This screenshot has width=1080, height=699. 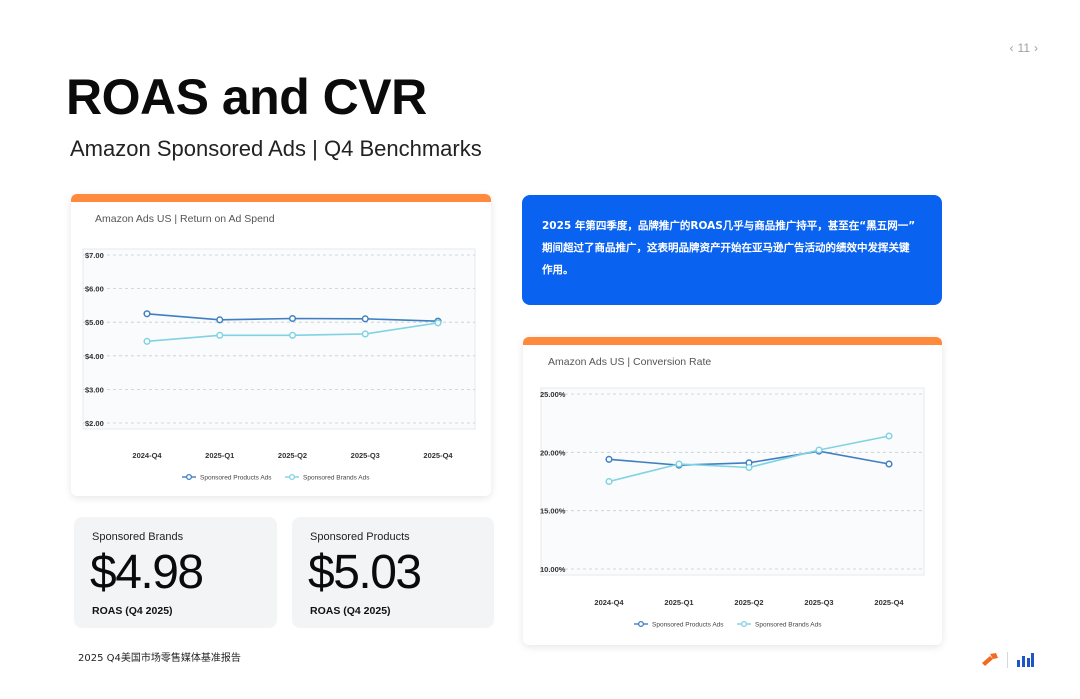 I want to click on callout-line: 作用。, so click(x=558, y=270).